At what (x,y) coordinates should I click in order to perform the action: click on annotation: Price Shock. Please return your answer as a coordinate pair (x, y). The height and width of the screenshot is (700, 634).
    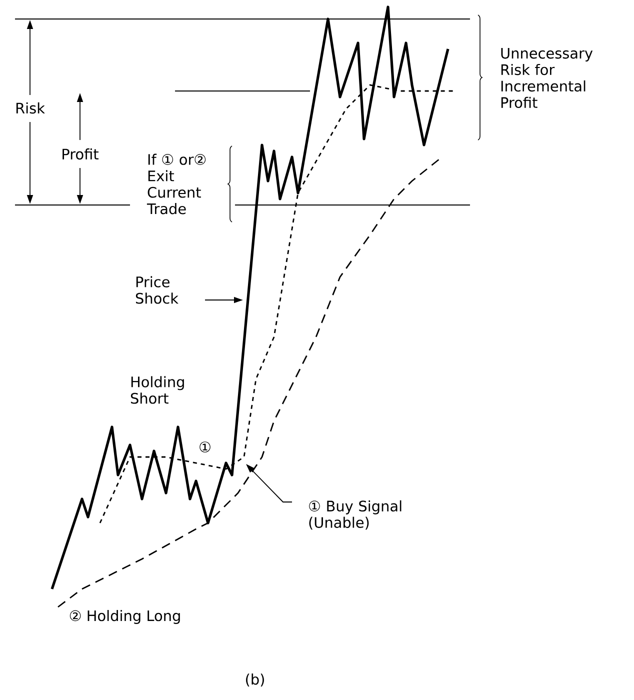
    Looking at the image, I should click on (157, 290).